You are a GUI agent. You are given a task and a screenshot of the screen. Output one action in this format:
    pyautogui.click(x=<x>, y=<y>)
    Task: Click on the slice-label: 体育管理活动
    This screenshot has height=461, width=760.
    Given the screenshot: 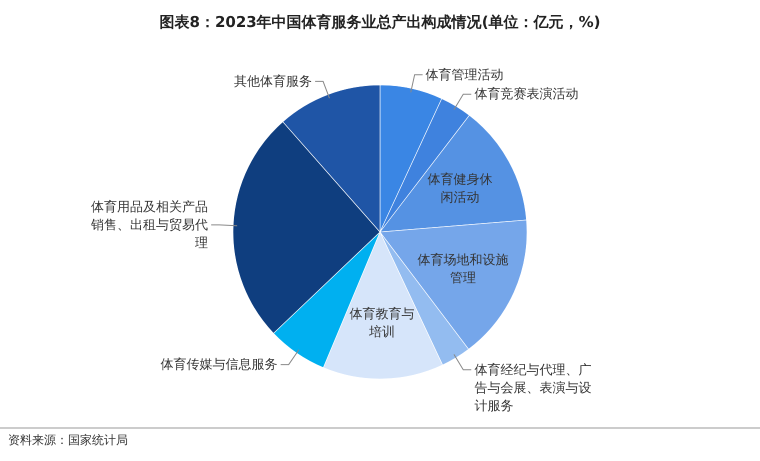 What is the action you would take?
    pyautogui.click(x=465, y=74)
    